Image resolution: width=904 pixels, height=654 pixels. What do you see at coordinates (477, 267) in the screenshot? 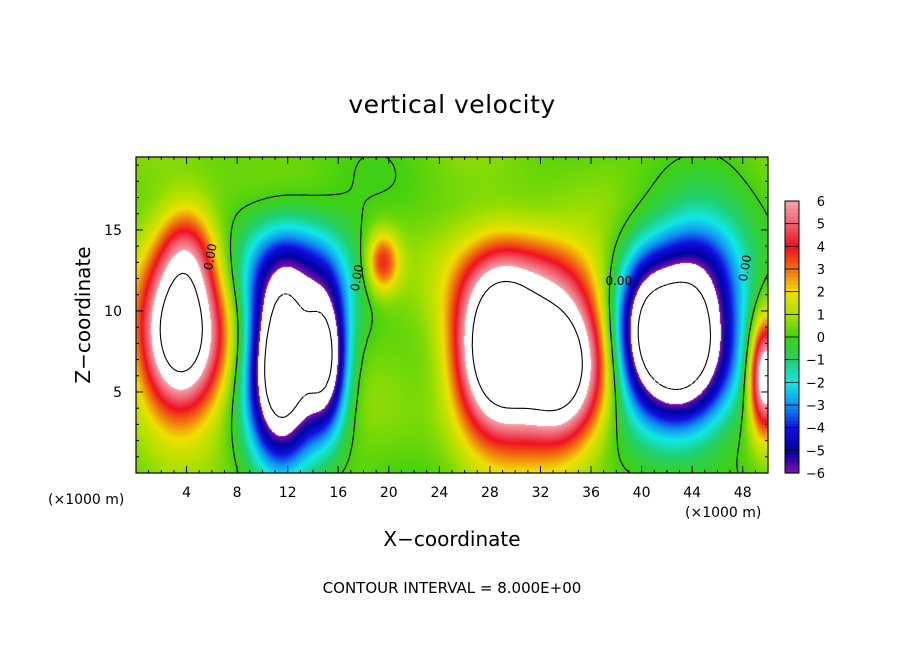
I see `contour-labels: 0.00 0.00 0.00 0.00` at bounding box center [477, 267].